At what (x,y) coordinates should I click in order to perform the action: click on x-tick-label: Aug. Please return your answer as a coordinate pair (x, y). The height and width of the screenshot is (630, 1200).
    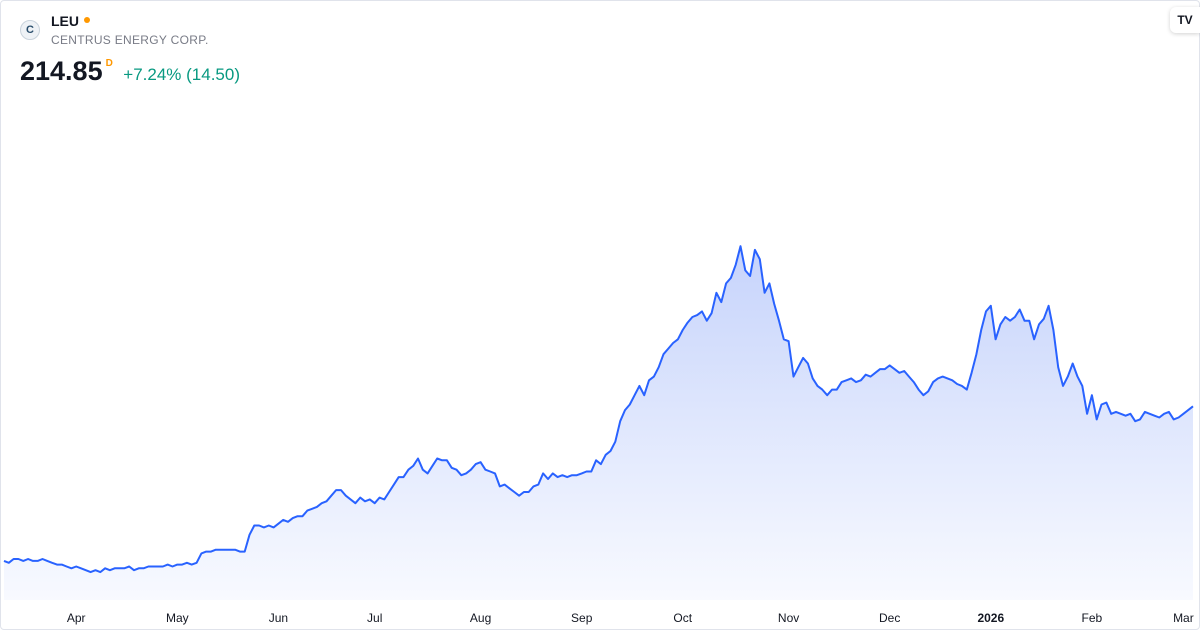
    Looking at the image, I should click on (480, 618).